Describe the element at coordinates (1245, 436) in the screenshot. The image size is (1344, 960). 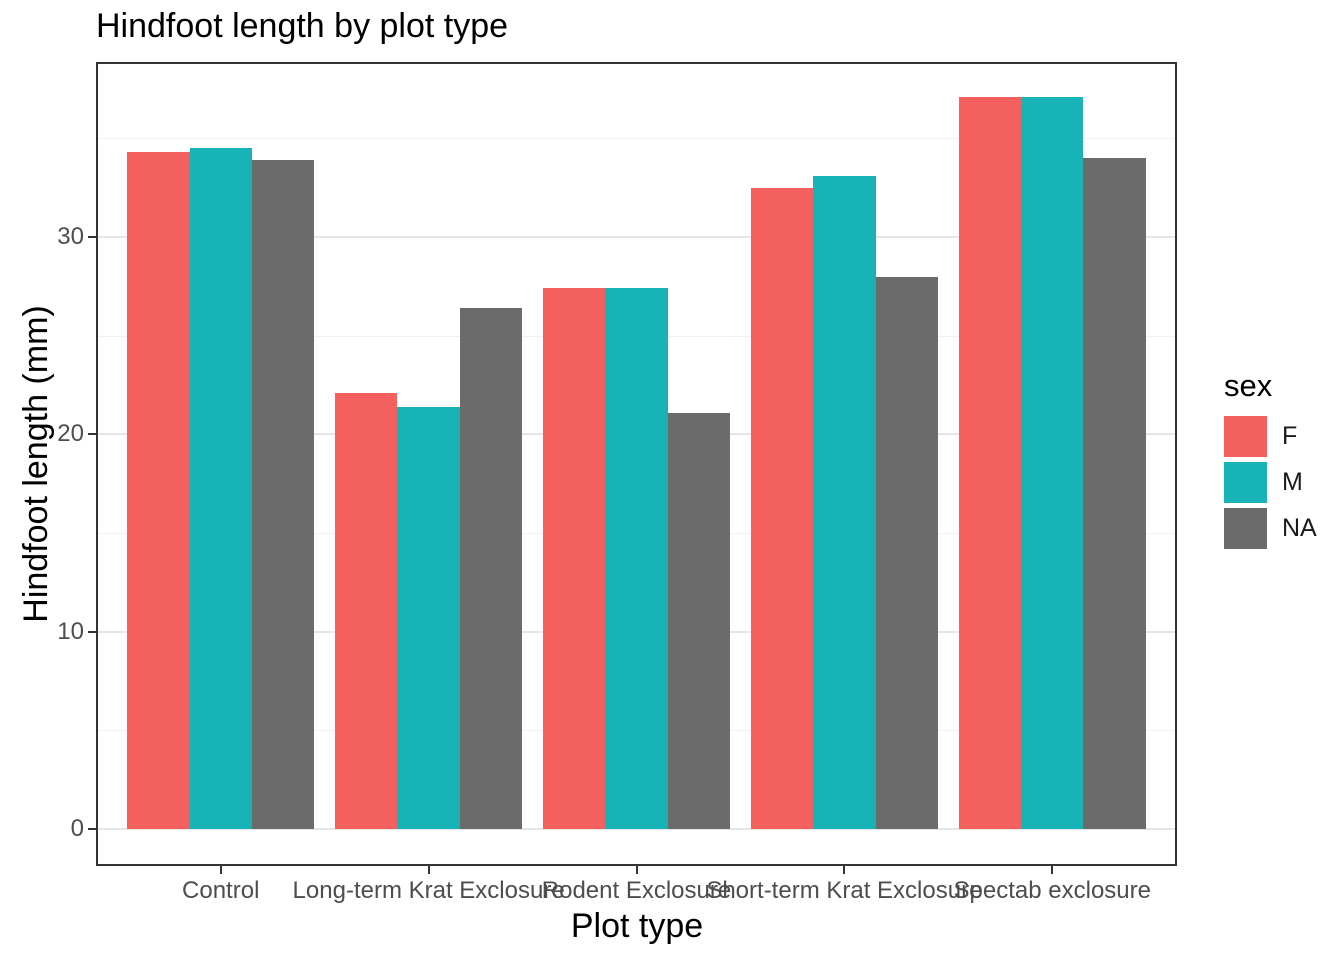
I see `legend-swatch-f` at that location.